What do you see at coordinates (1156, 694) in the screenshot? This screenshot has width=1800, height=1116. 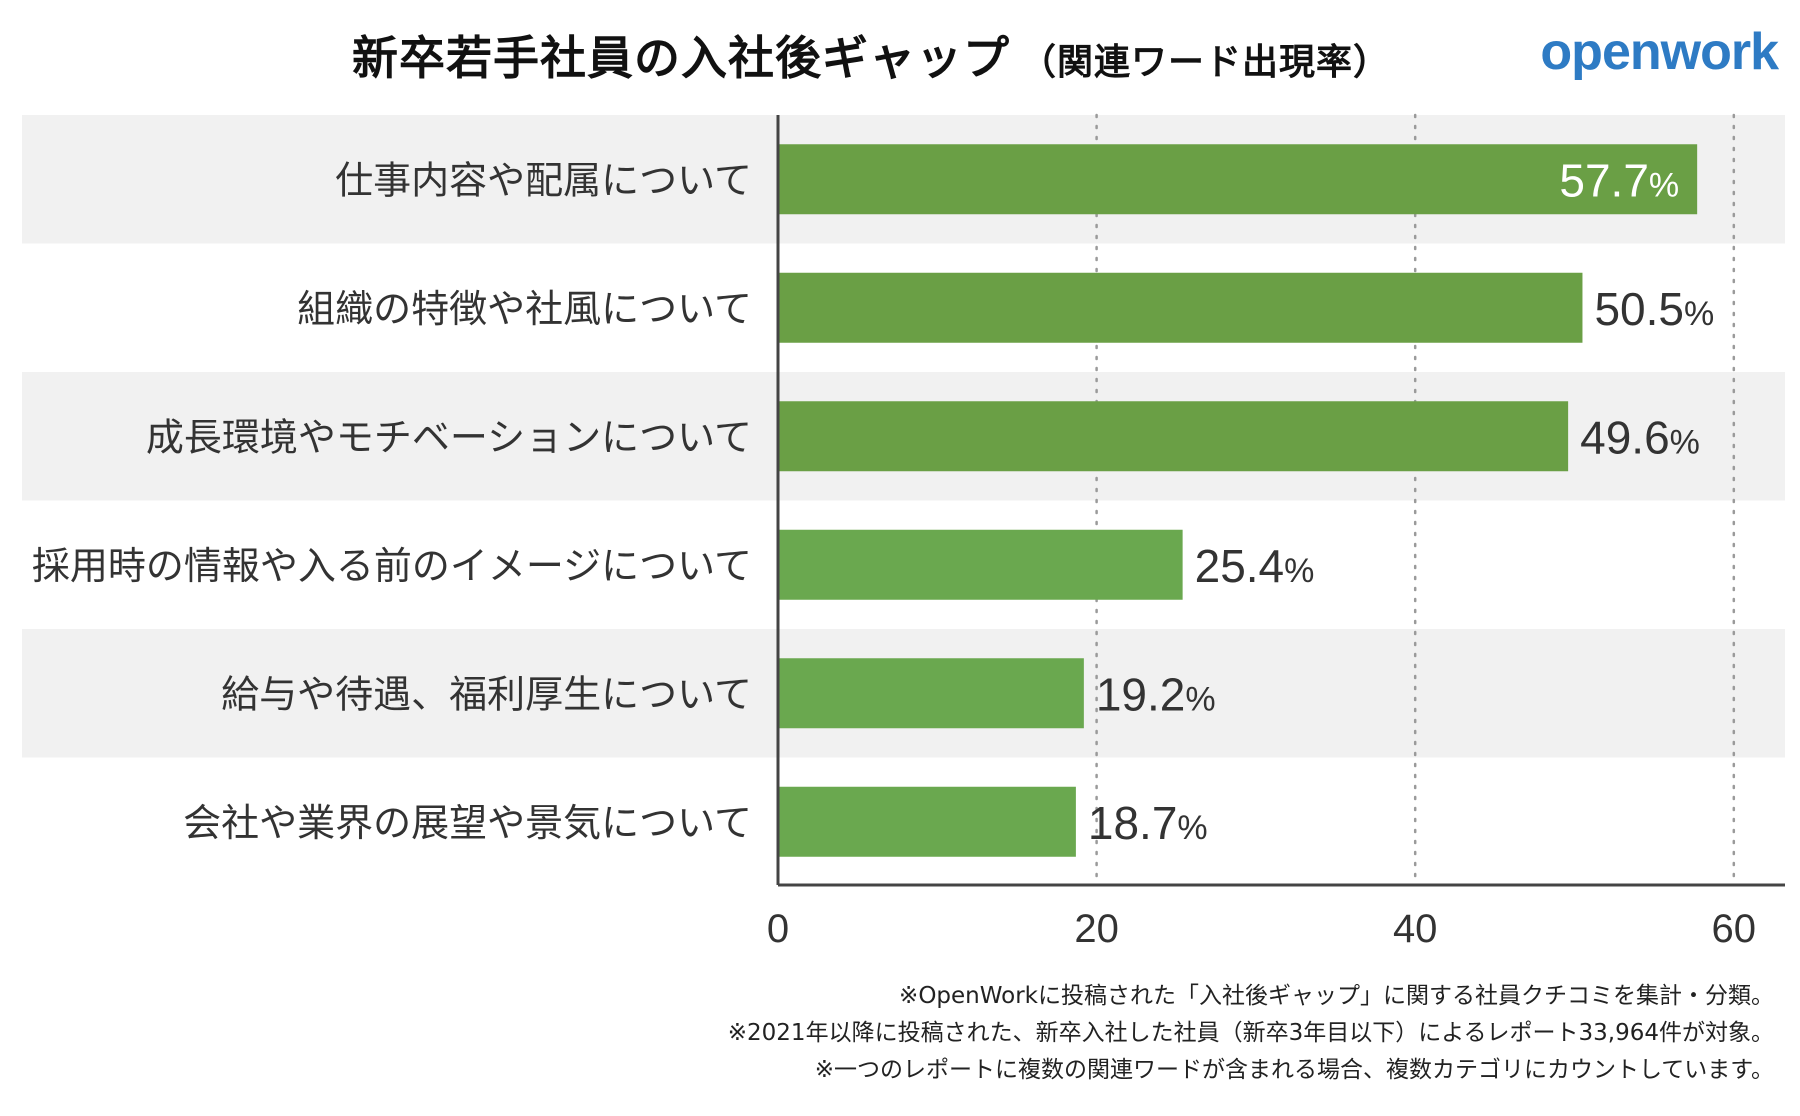 I see `value-label: 19.2%` at bounding box center [1156, 694].